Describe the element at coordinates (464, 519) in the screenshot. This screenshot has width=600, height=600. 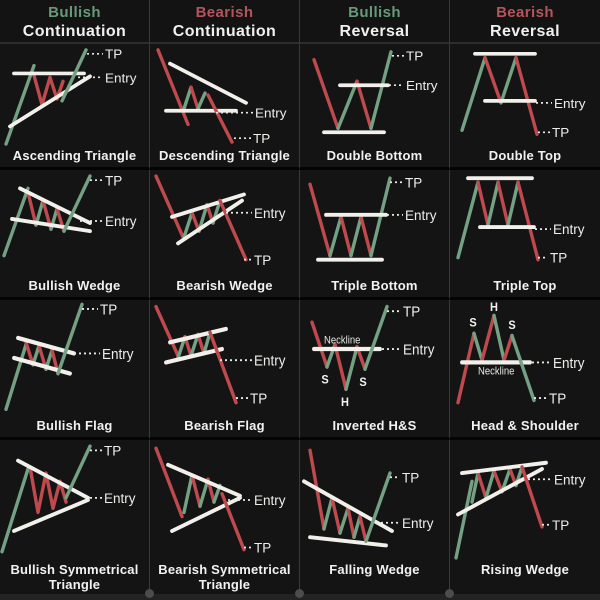
I see `impulse-line-up` at that location.